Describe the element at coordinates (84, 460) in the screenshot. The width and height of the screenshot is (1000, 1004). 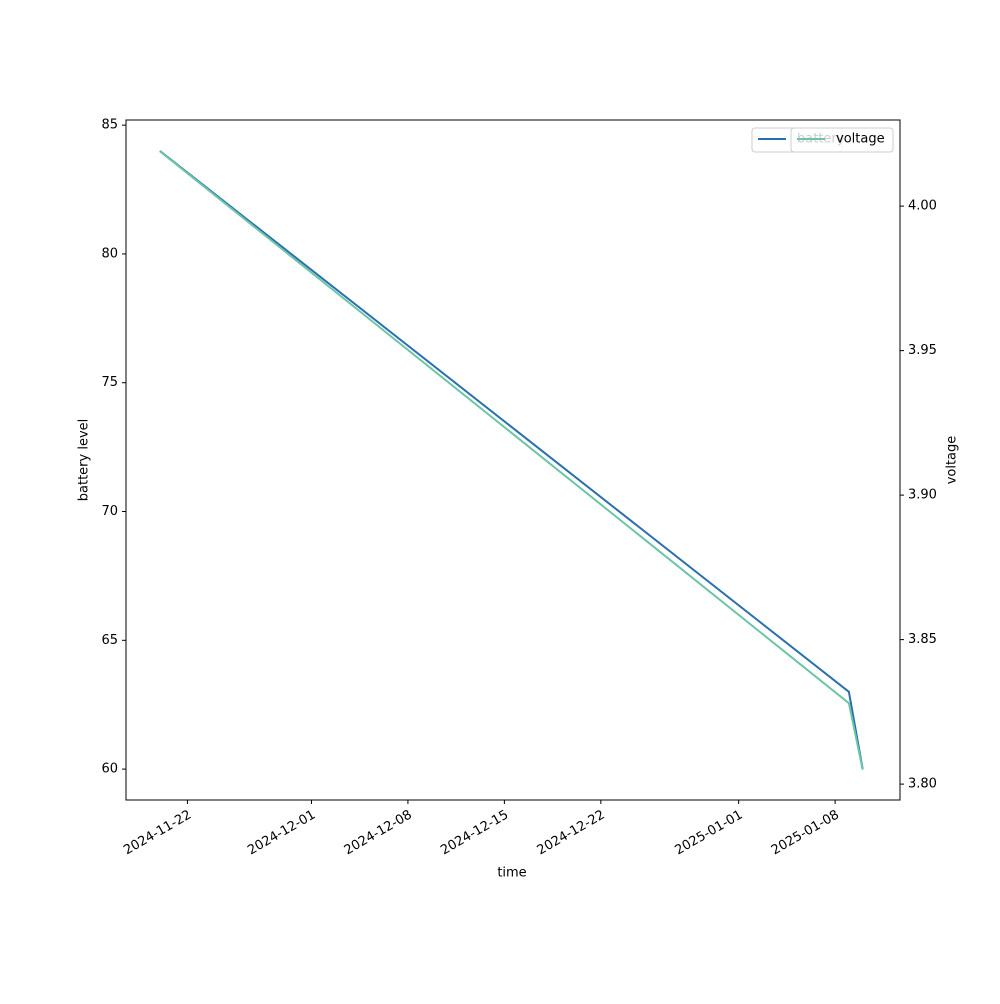
I see `y-axis-label: battery level` at that location.